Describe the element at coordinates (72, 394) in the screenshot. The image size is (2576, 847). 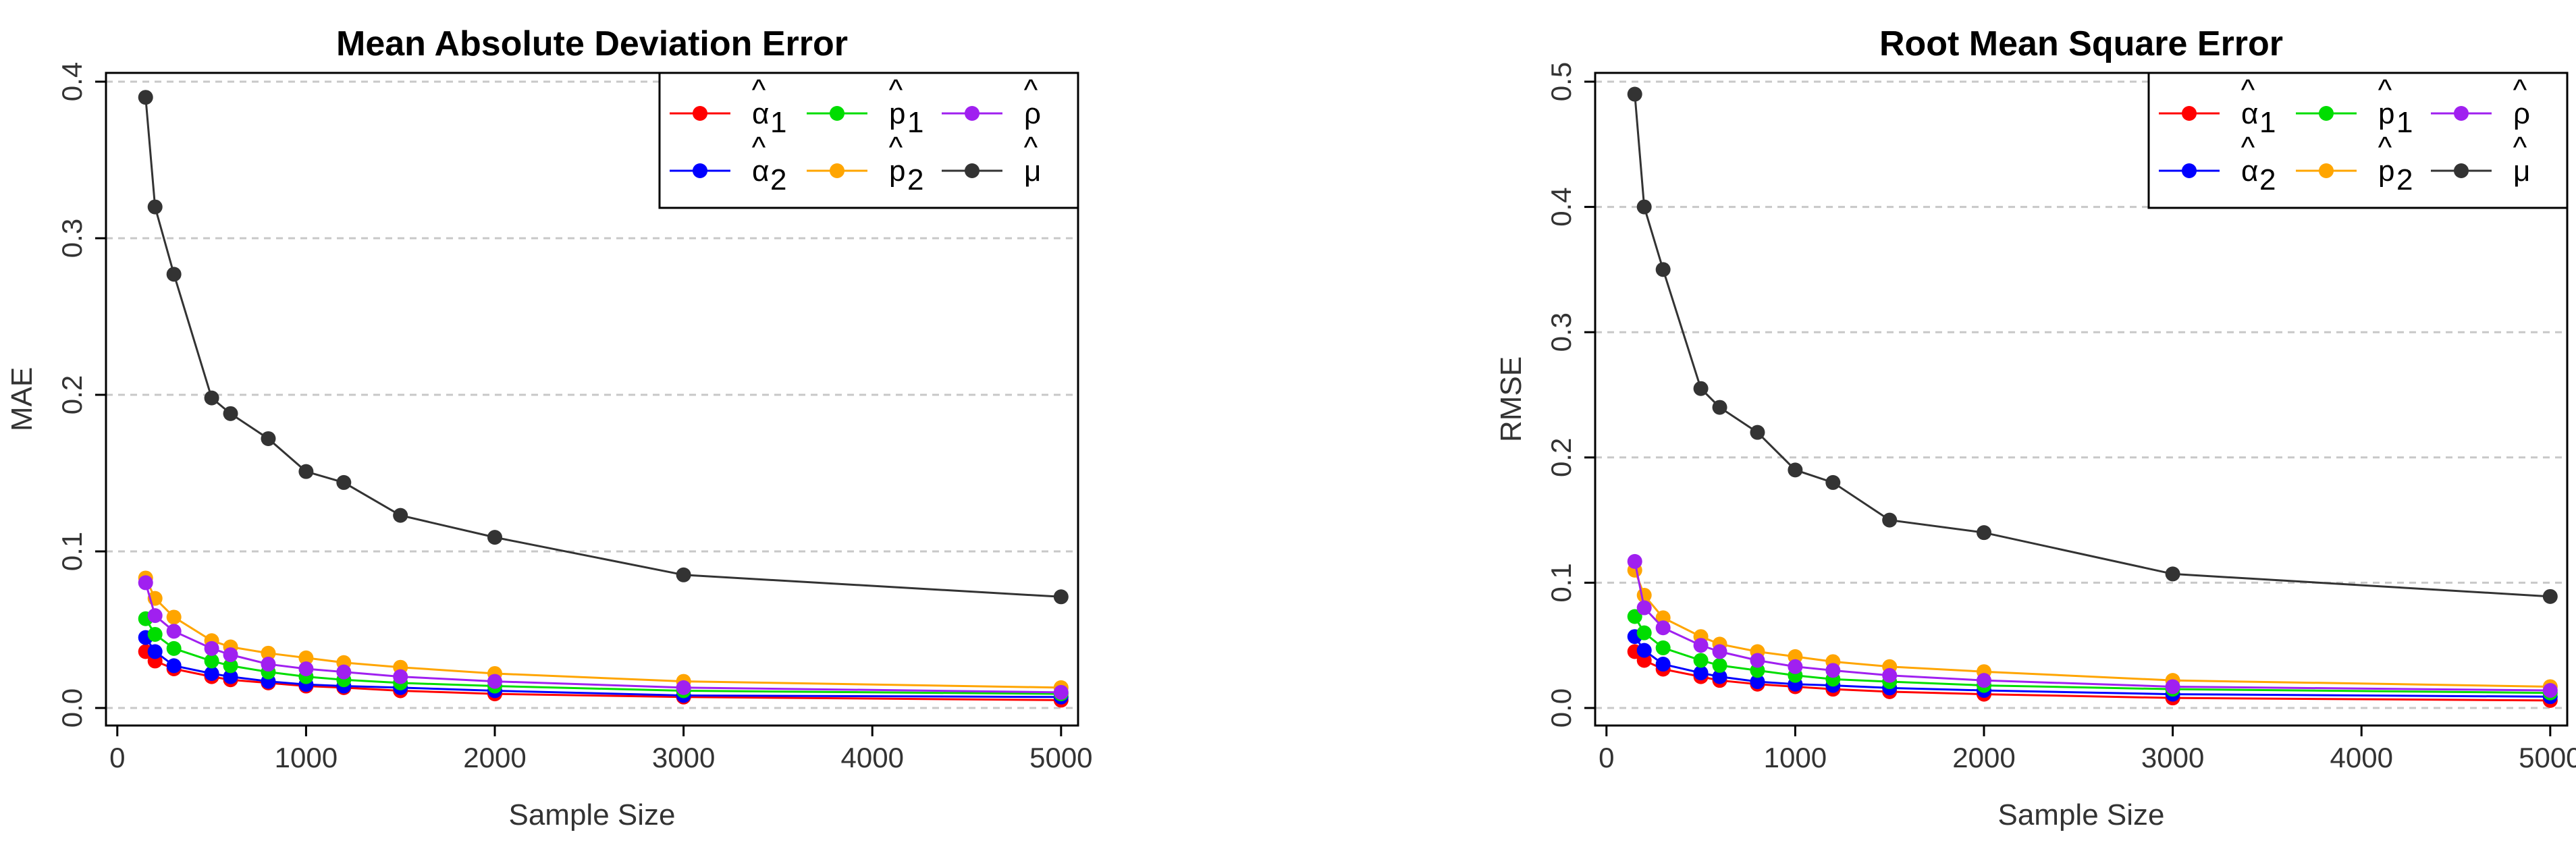
I see `y-tick-label: 0.2` at that location.